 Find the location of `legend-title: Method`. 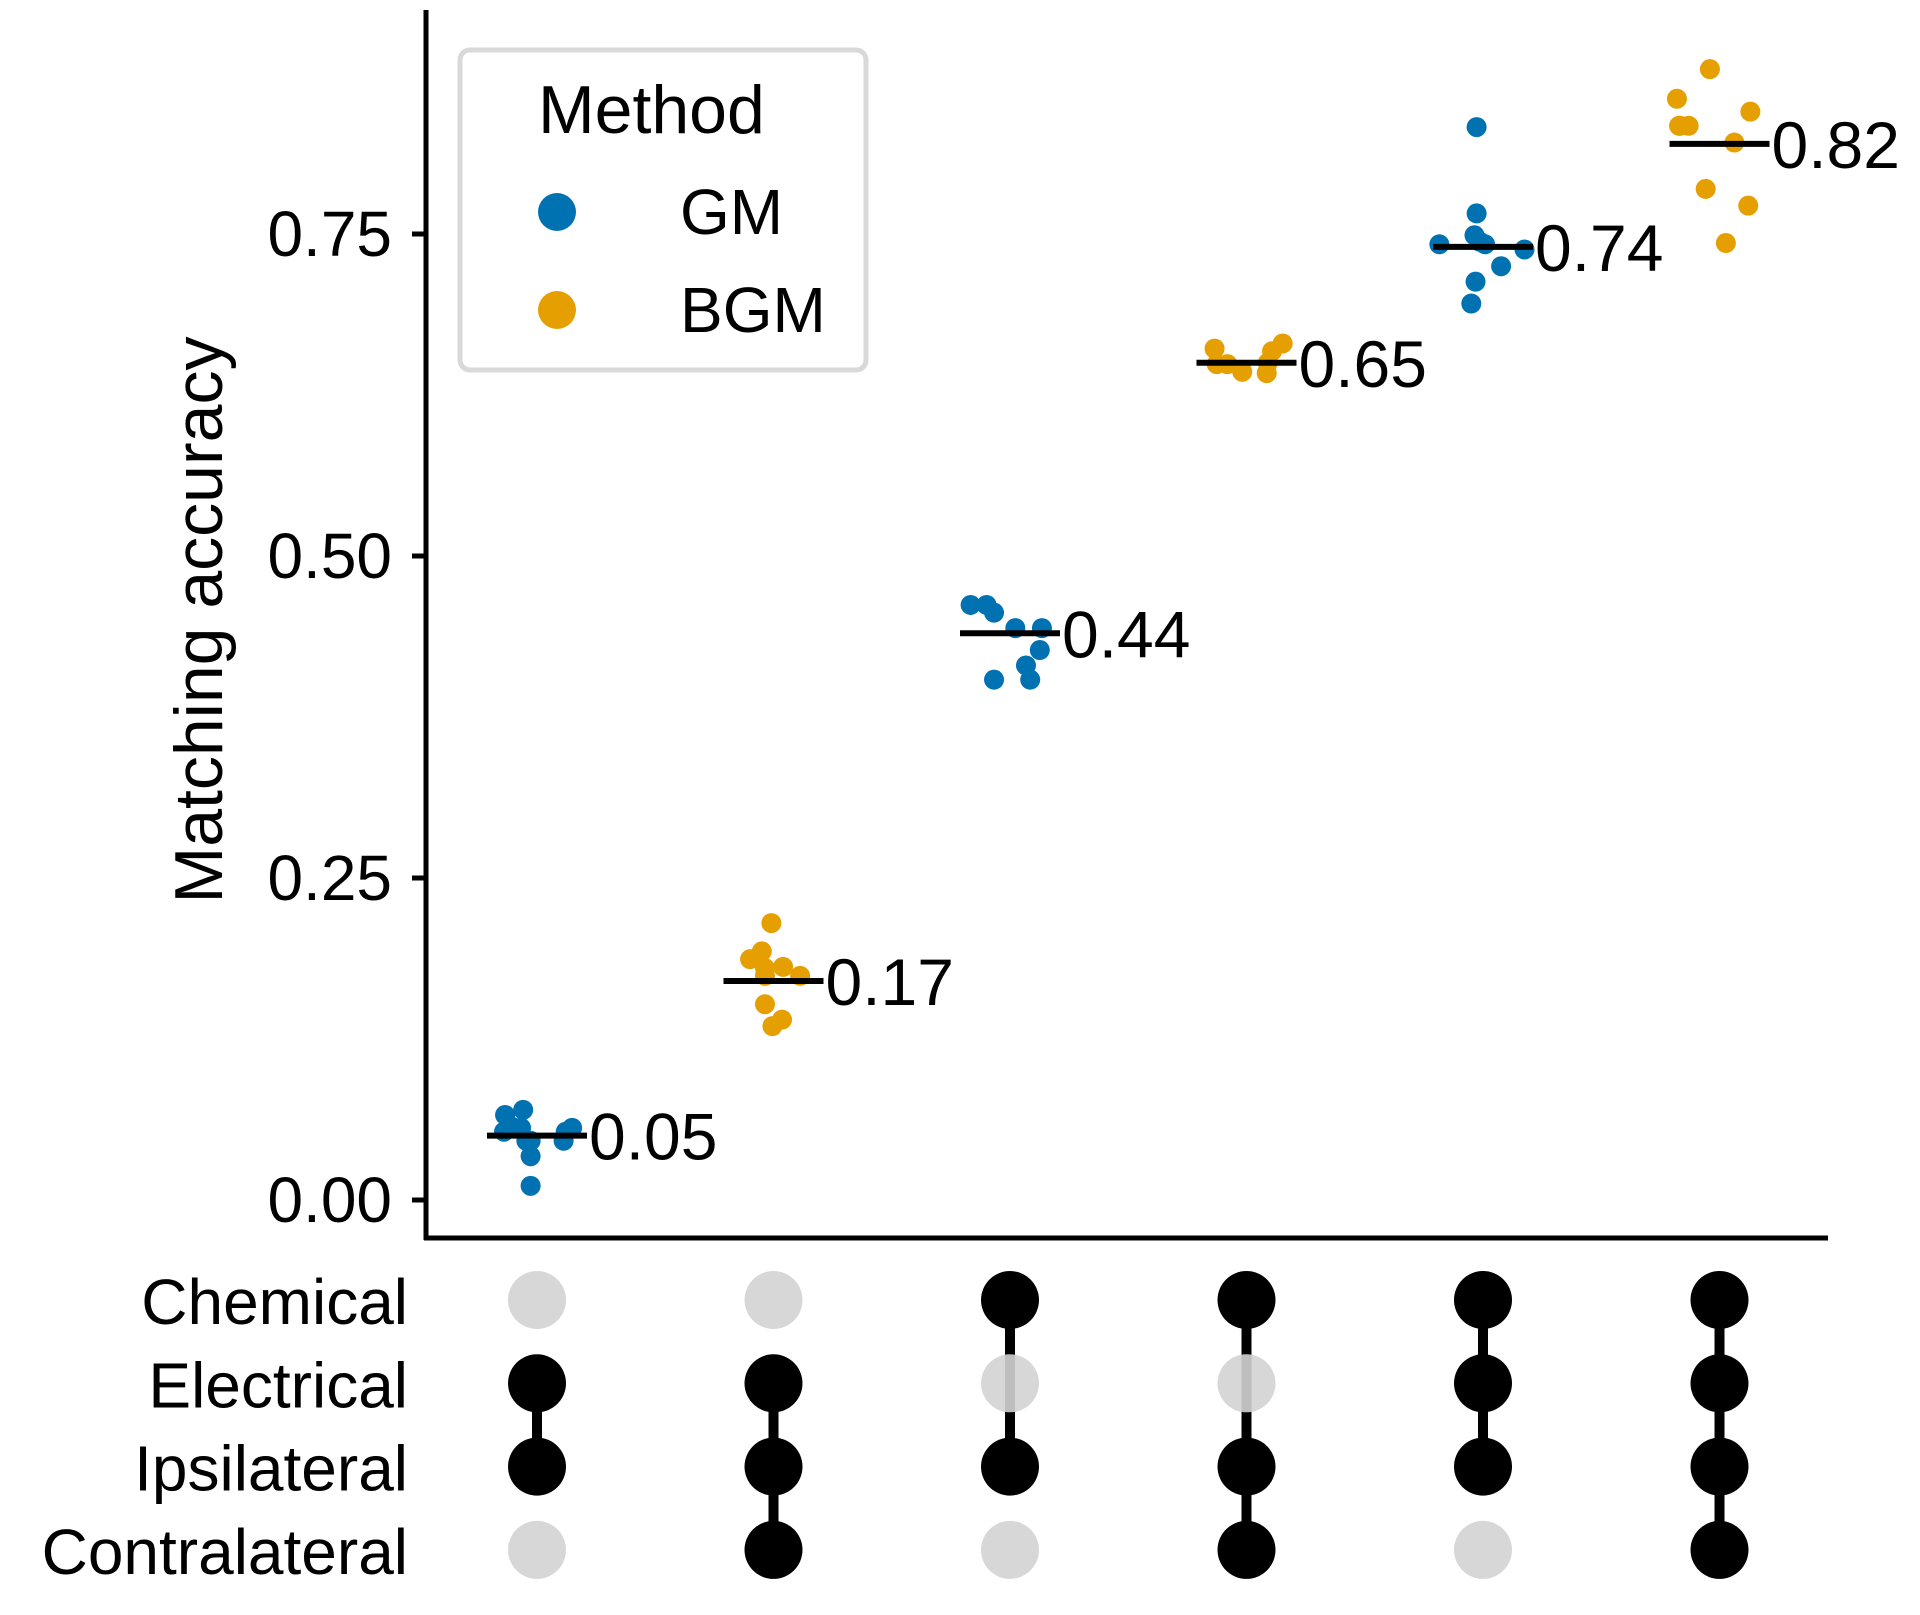

legend-title: Method is located at coordinates (651, 110).